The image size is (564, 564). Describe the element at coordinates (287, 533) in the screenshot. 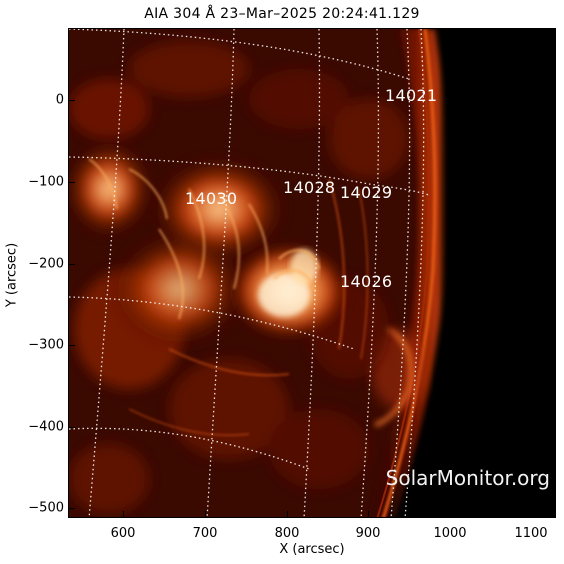

I see `x-tick-label: 800` at that location.